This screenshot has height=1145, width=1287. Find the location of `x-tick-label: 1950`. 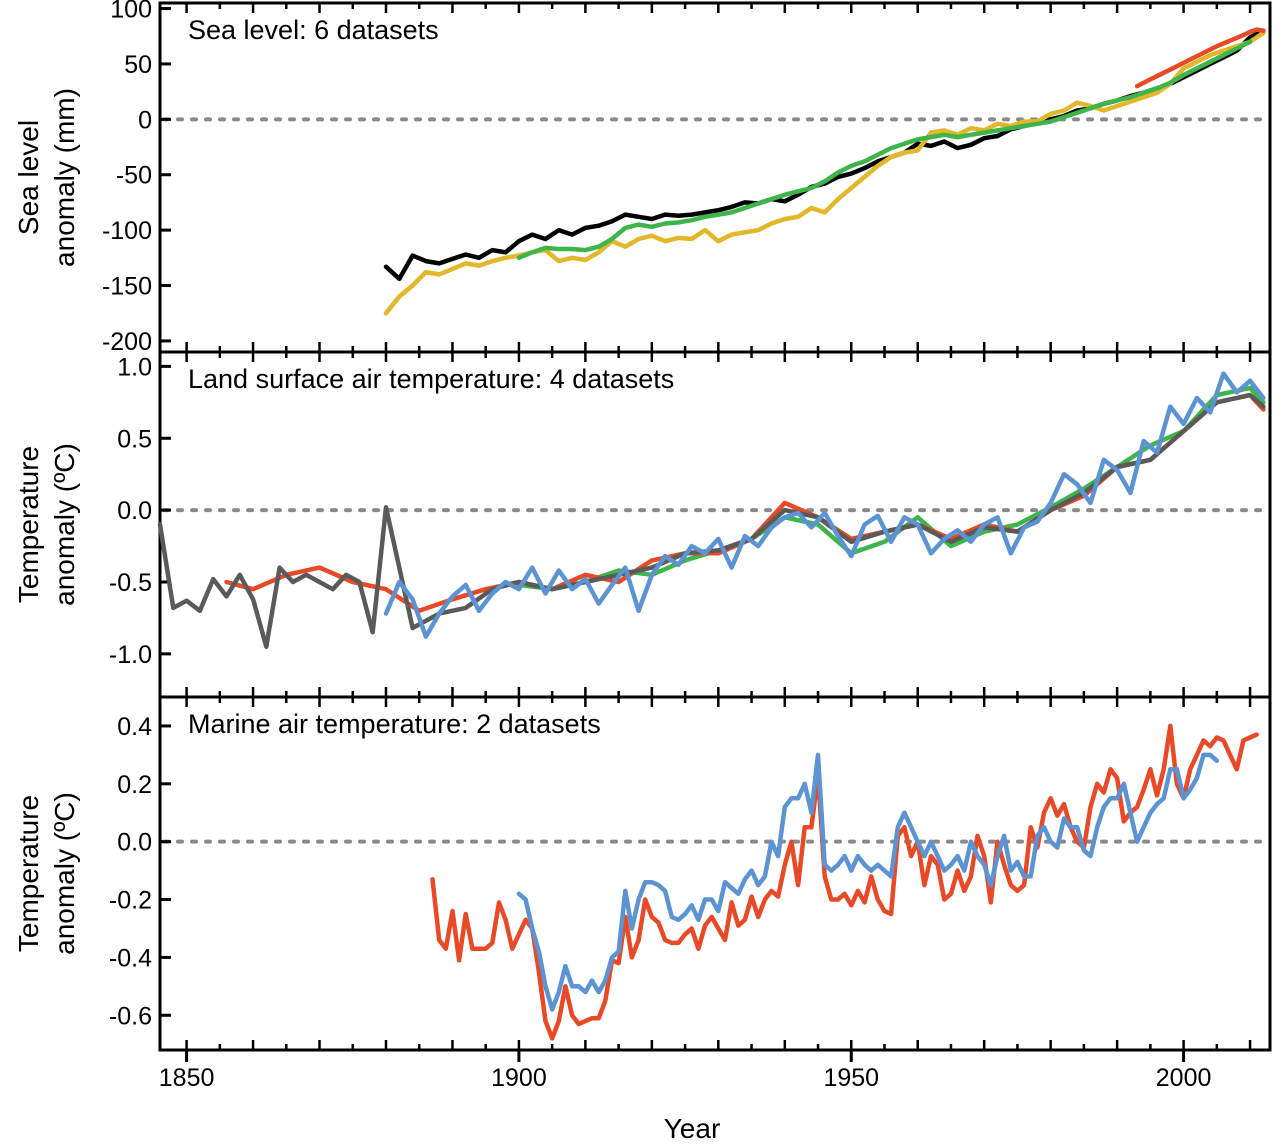

x-tick-label: 1950 is located at coordinates (851, 1078).